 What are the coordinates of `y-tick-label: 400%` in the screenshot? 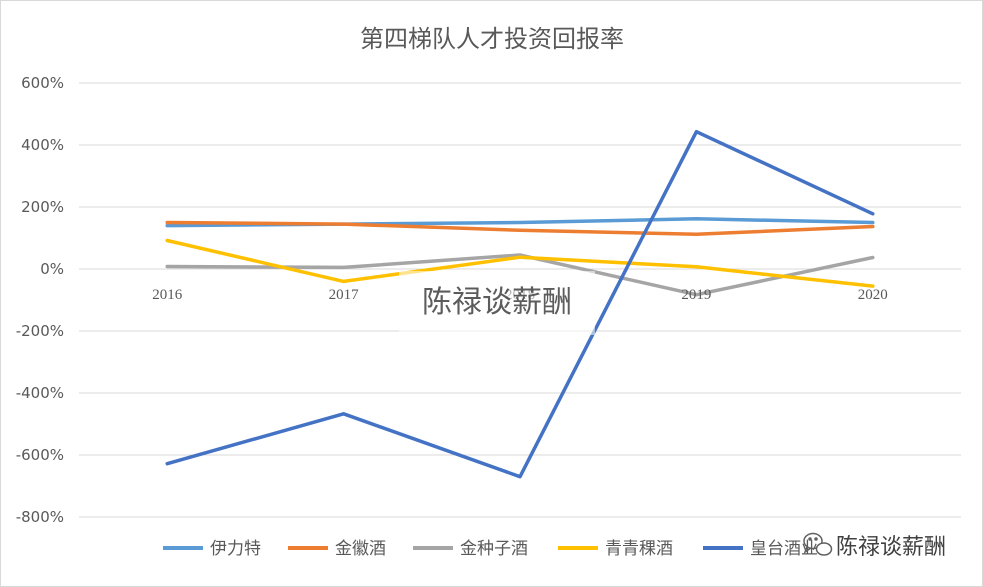 It's located at (42, 145).